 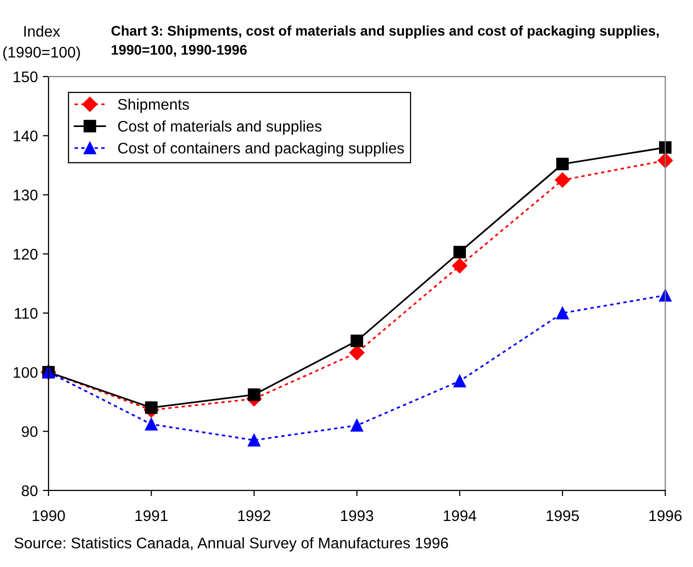 I want to click on x-tick-label: 1996, so click(x=665, y=516).